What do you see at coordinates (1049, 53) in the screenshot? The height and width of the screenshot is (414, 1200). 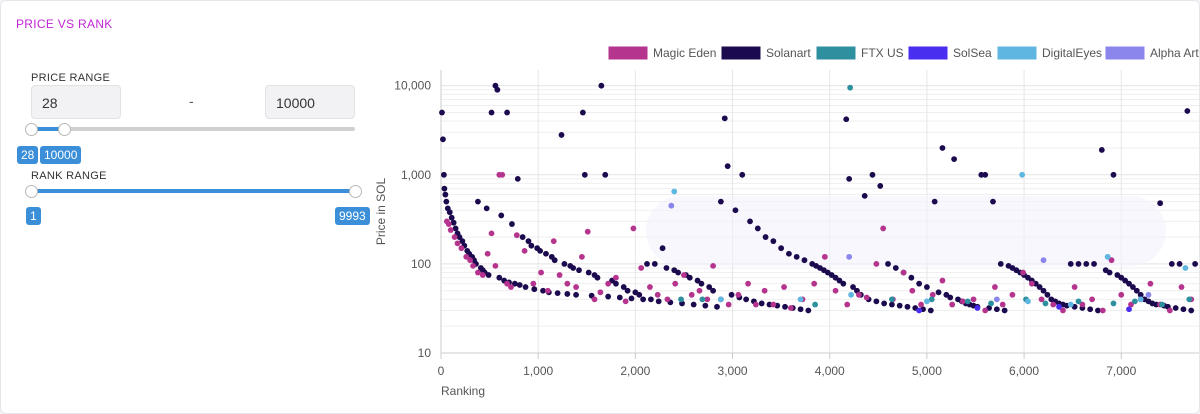 I see `legend-item-digitaleyes: DigitalEyes` at bounding box center [1049, 53].